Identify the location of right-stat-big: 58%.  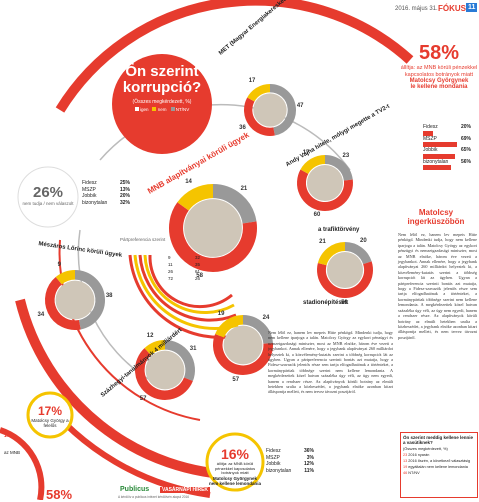
(439, 53).